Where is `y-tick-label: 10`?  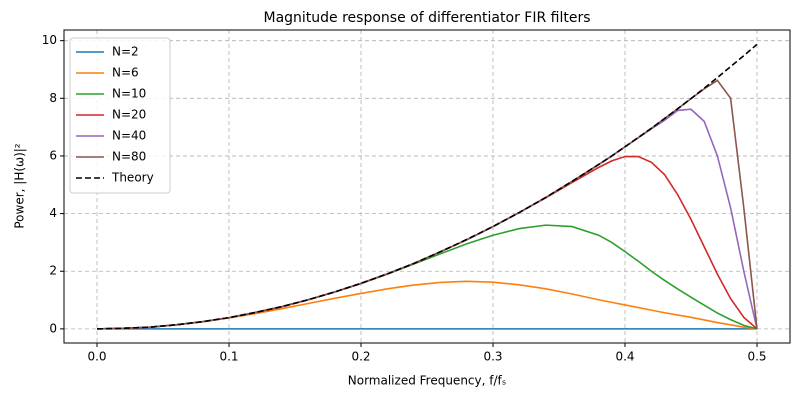 y-tick-label: 10 is located at coordinates (49, 40).